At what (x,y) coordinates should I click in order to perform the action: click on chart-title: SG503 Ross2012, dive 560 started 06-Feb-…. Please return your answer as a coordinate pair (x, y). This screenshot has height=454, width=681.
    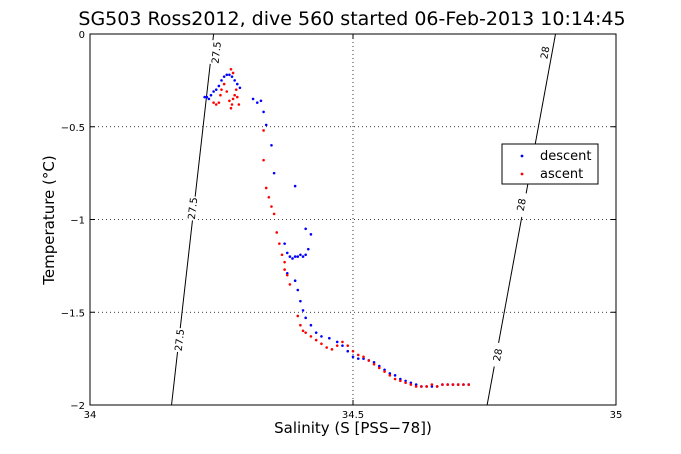
    Looking at the image, I should click on (351, 19).